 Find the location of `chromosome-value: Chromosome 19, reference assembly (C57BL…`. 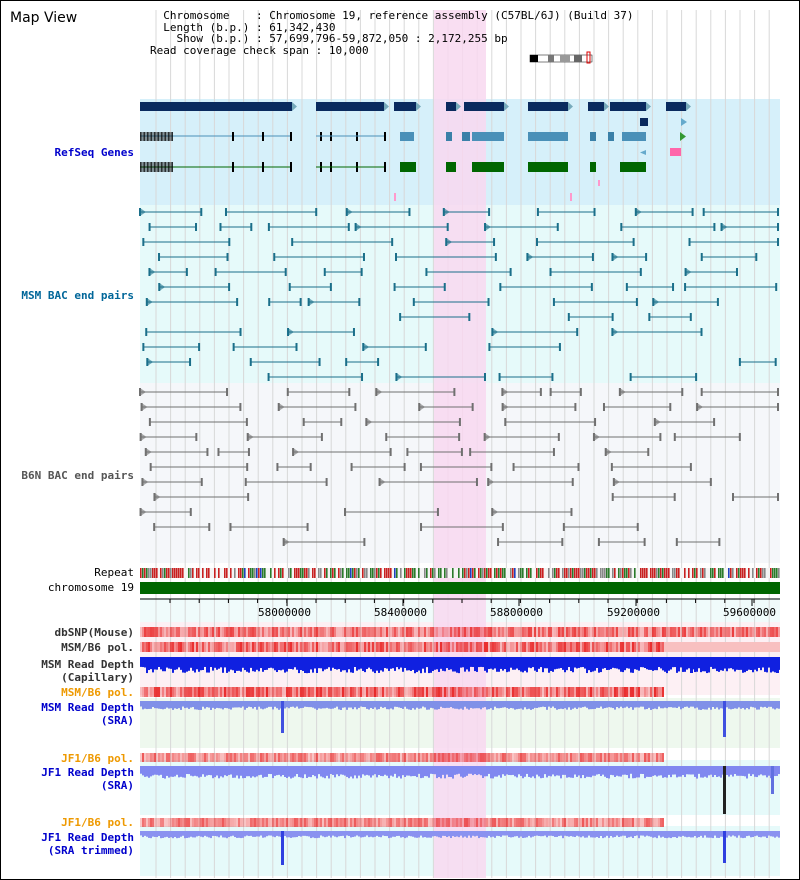

chromosome-value: Chromosome 19, reference assembly (C57BL… is located at coordinates (451, 15).